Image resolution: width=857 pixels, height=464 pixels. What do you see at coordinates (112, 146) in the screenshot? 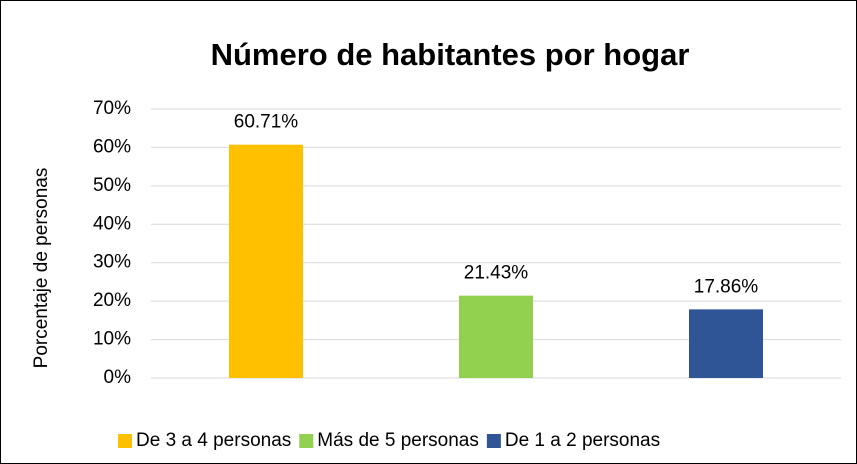
I see `y-tick-label: 60%` at bounding box center [112, 146].